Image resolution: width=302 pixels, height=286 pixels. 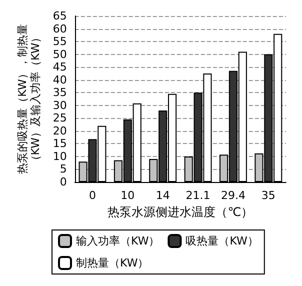 What do you see at coordinates (163, 195) in the screenshot?
I see `x-tick-label: 14` at bounding box center [163, 195].